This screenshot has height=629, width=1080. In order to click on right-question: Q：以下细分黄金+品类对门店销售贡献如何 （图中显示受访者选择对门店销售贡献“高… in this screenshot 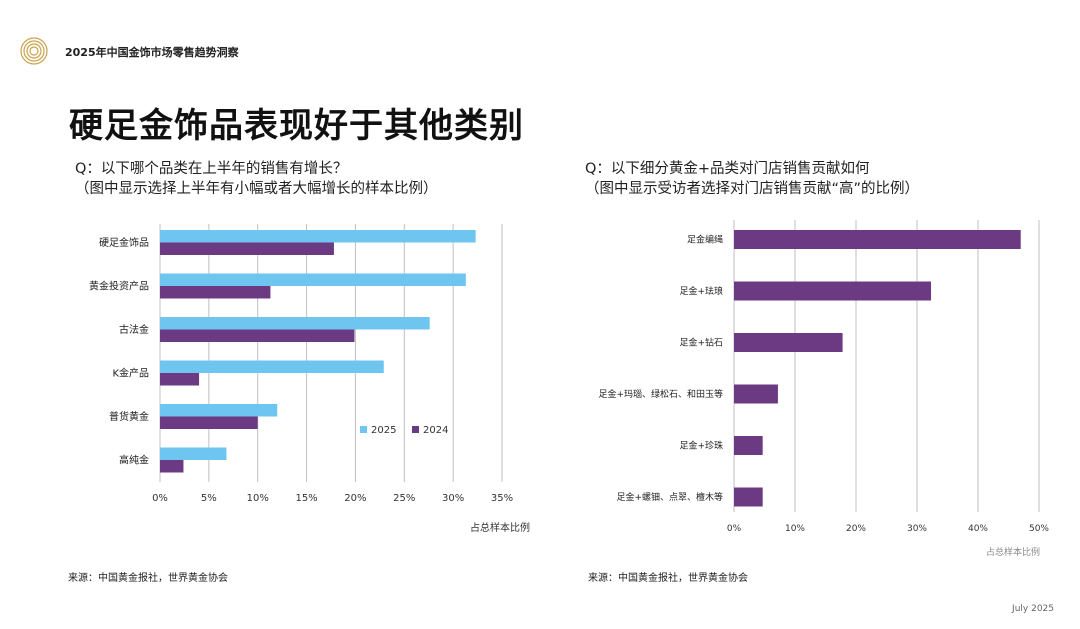, I will do `click(752, 179)`.